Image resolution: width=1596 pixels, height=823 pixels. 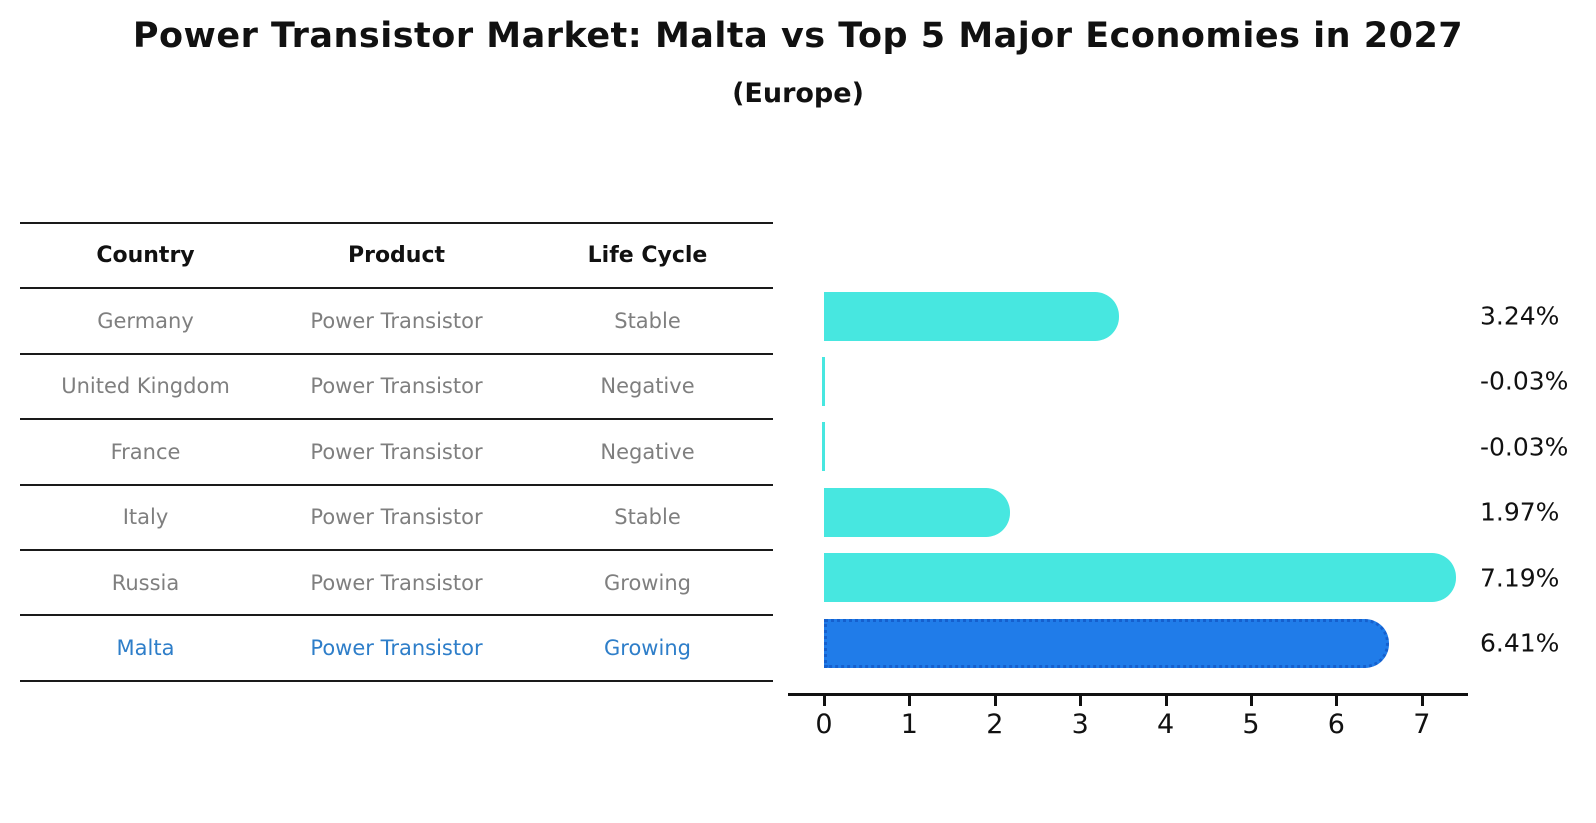 I want to click on table-row-russia: Russia Power Transistor Growing, so click(x=396, y=581).